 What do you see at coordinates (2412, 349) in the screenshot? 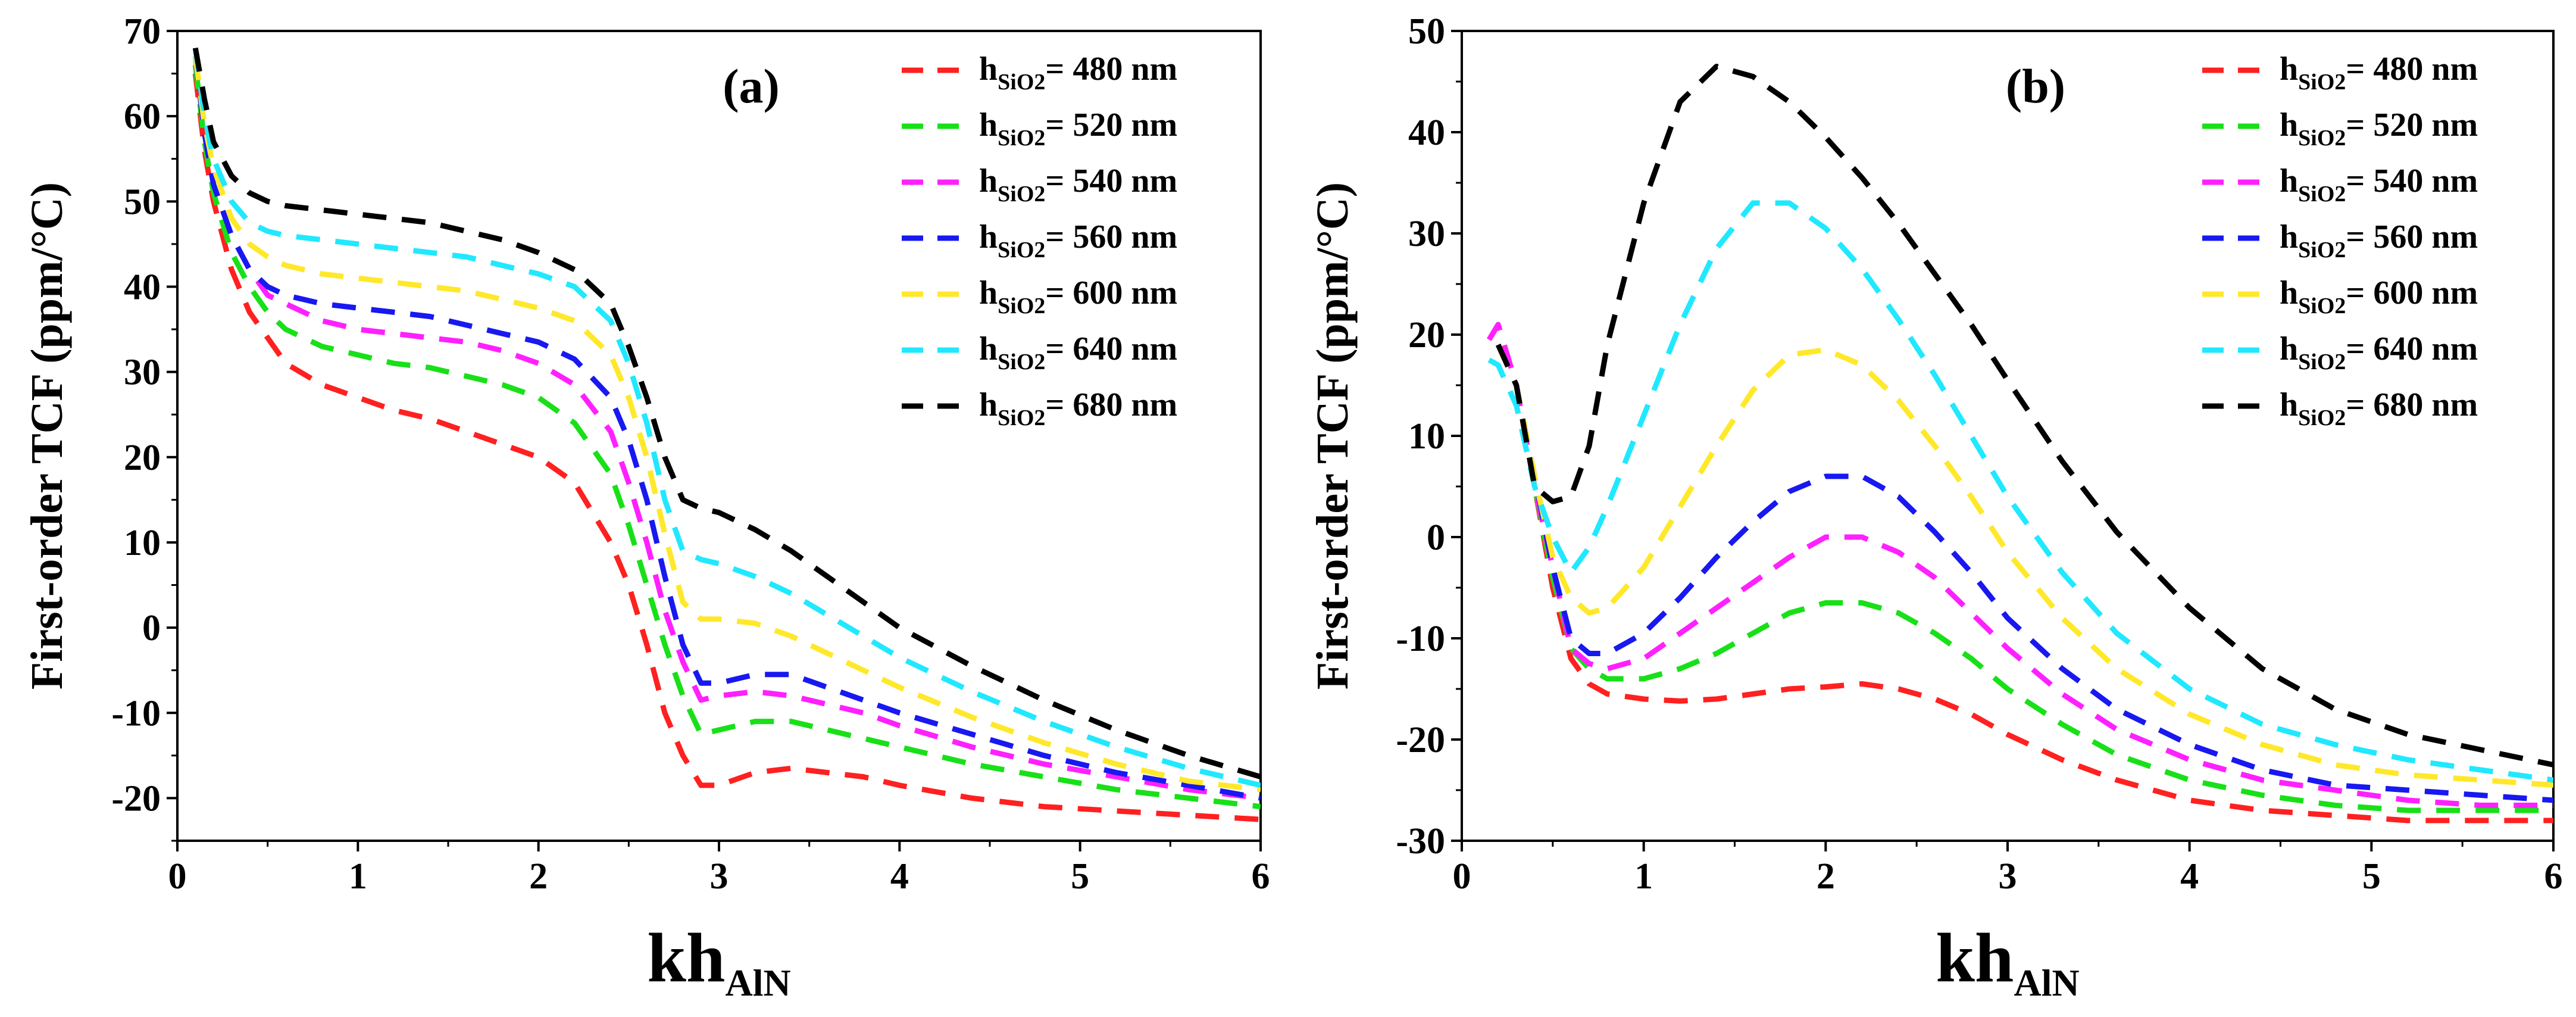
I see `legend-entry-value: = 640 nm` at bounding box center [2412, 349].